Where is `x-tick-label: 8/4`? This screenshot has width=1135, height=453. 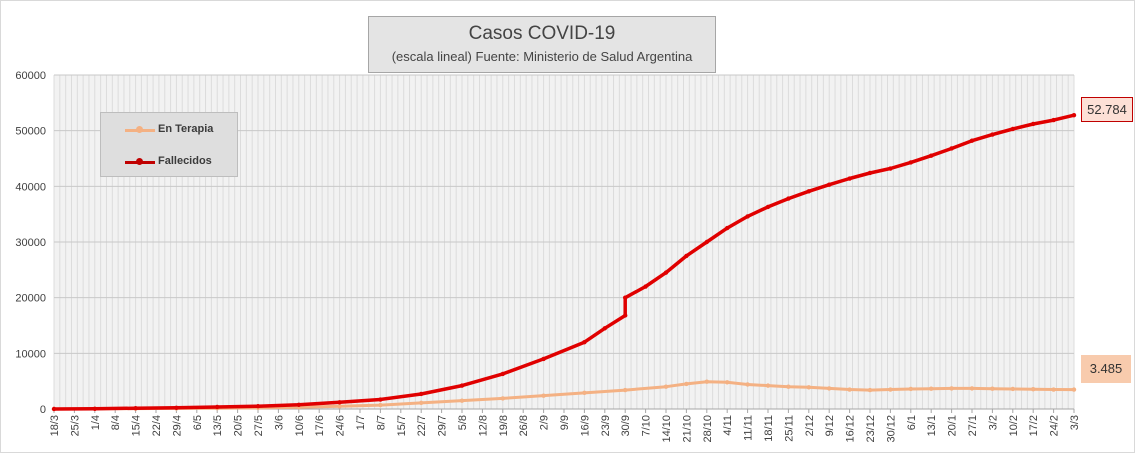 x-tick-label: 8/4 is located at coordinates (116, 422).